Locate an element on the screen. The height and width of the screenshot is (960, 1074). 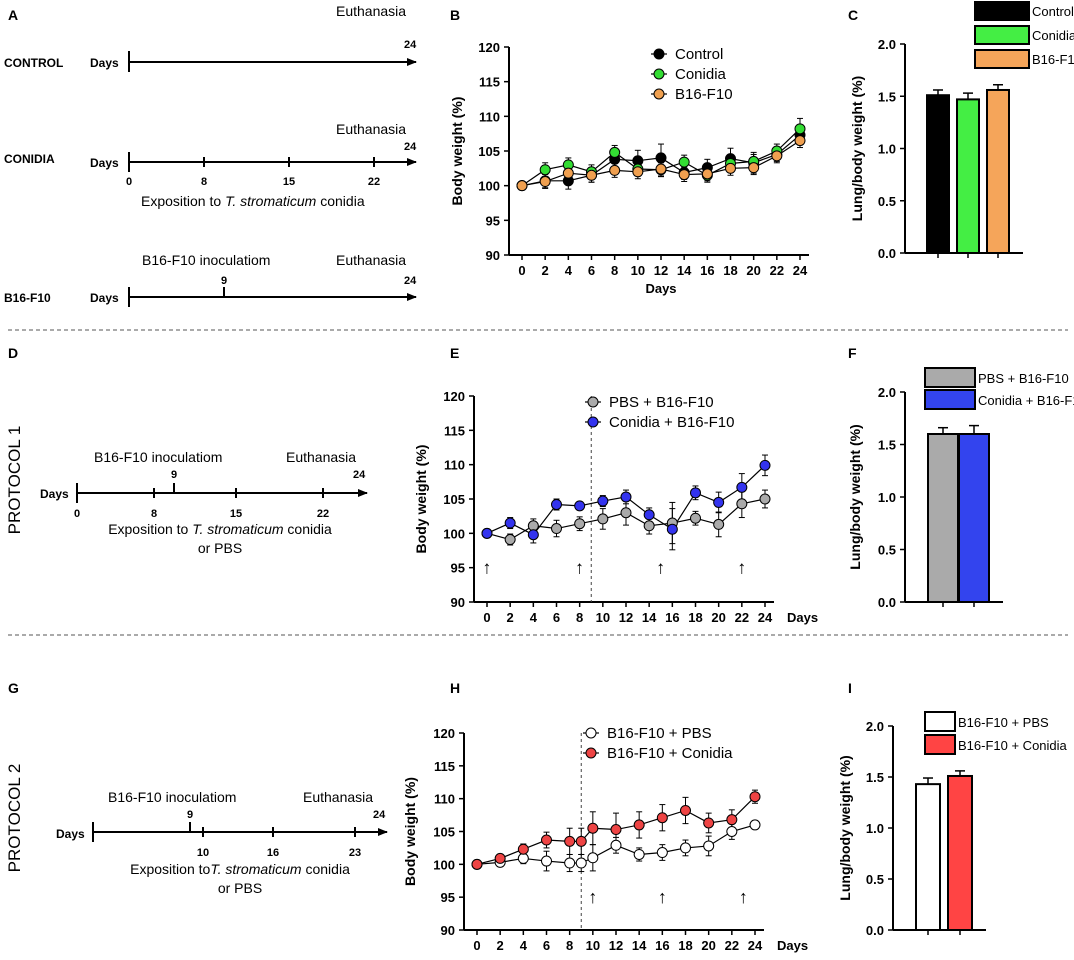
y-tick-label: 0.5 is located at coordinates (887, 550).